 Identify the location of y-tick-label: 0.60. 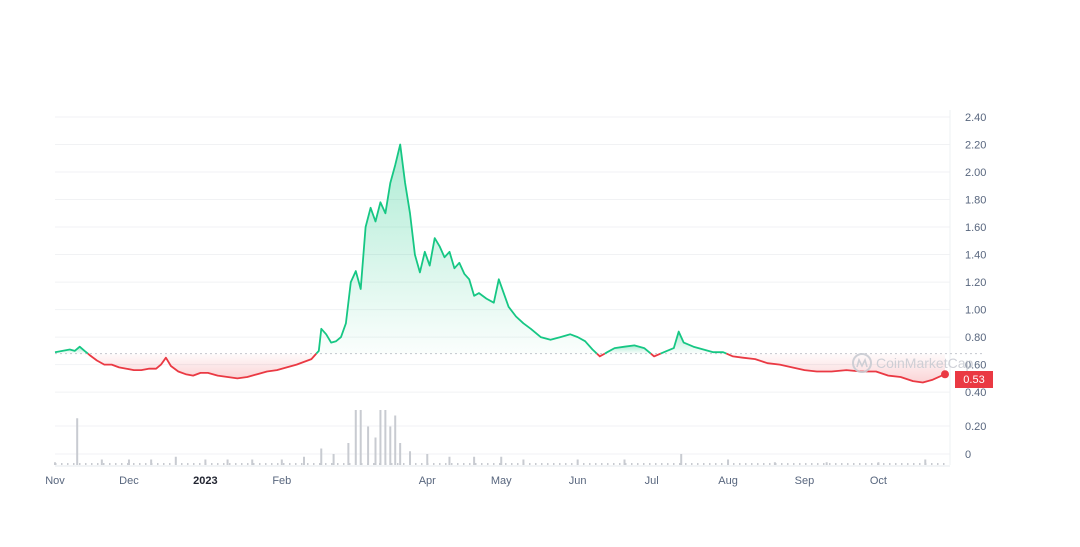
(975, 366).